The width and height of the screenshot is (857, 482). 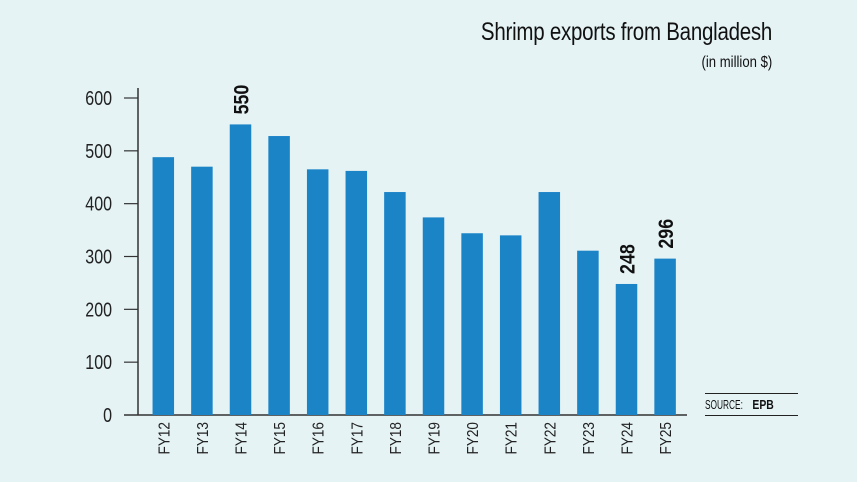 What do you see at coordinates (98, 98) in the screenshot?
I see `y-tick-label: 600` at bounding box center [98, 98].